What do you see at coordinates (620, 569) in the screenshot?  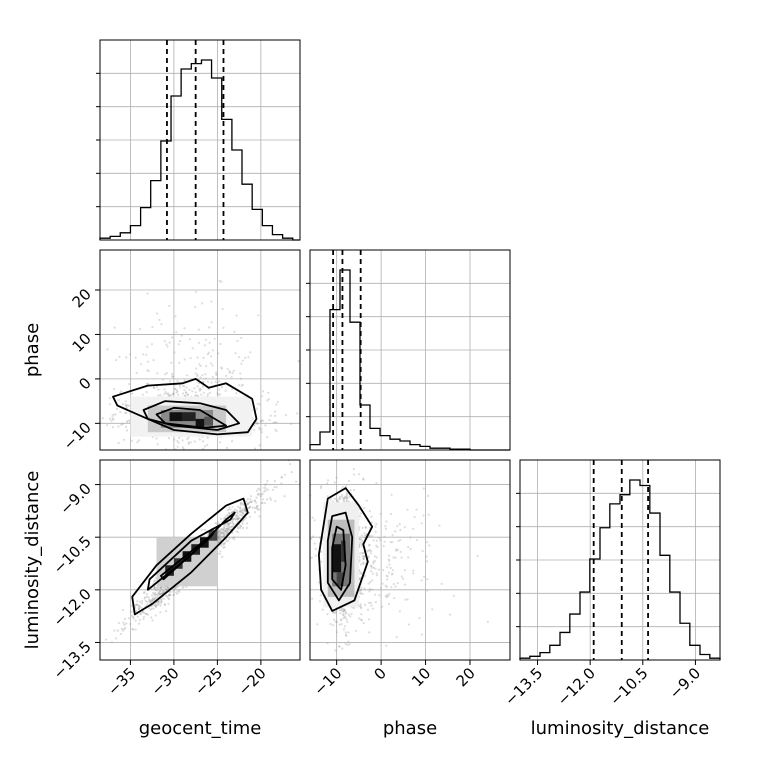 I see `histogram-luminosity_distance` at bounding box center [620, 569].